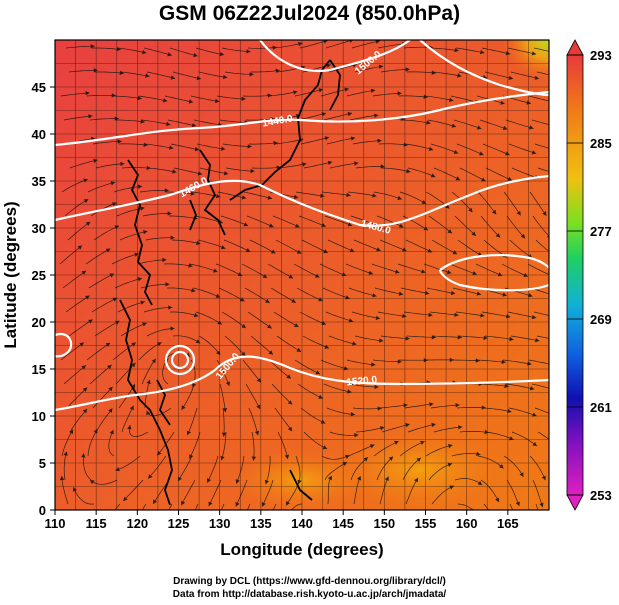 This screenshot has height=605, width=619. Describe the element at coordinates (508, 523) in the screenshot. I see `x-tick-label: 165` at that location.